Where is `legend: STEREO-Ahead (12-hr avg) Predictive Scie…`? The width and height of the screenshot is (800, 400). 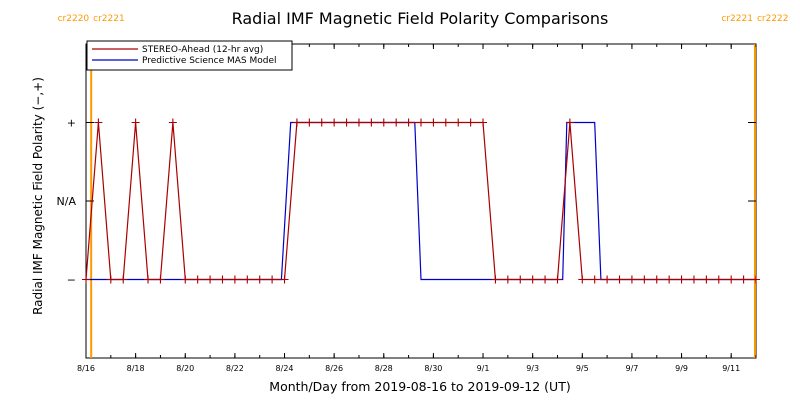
legend: STEREO-Ahead (12-hr avg) Predictive Scie… is located at coordinates (189, 55).